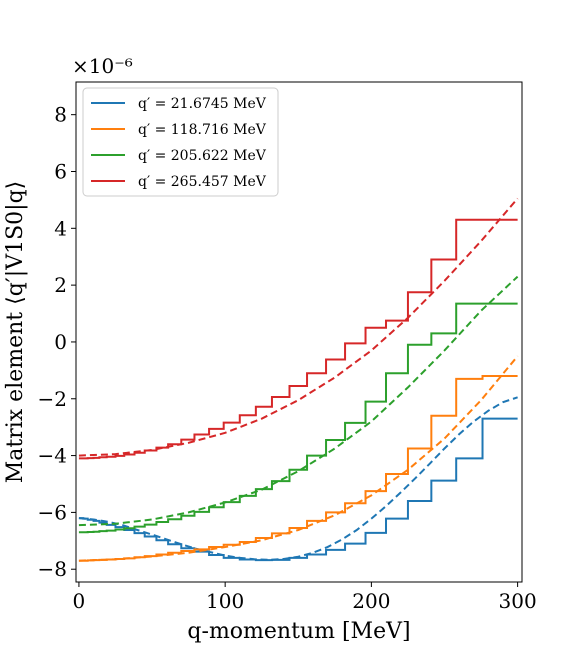  What do you see at coordinates (60, 285) in the screenshot?
I see `y-tick-label: 2` at bounding box center [60, 285].